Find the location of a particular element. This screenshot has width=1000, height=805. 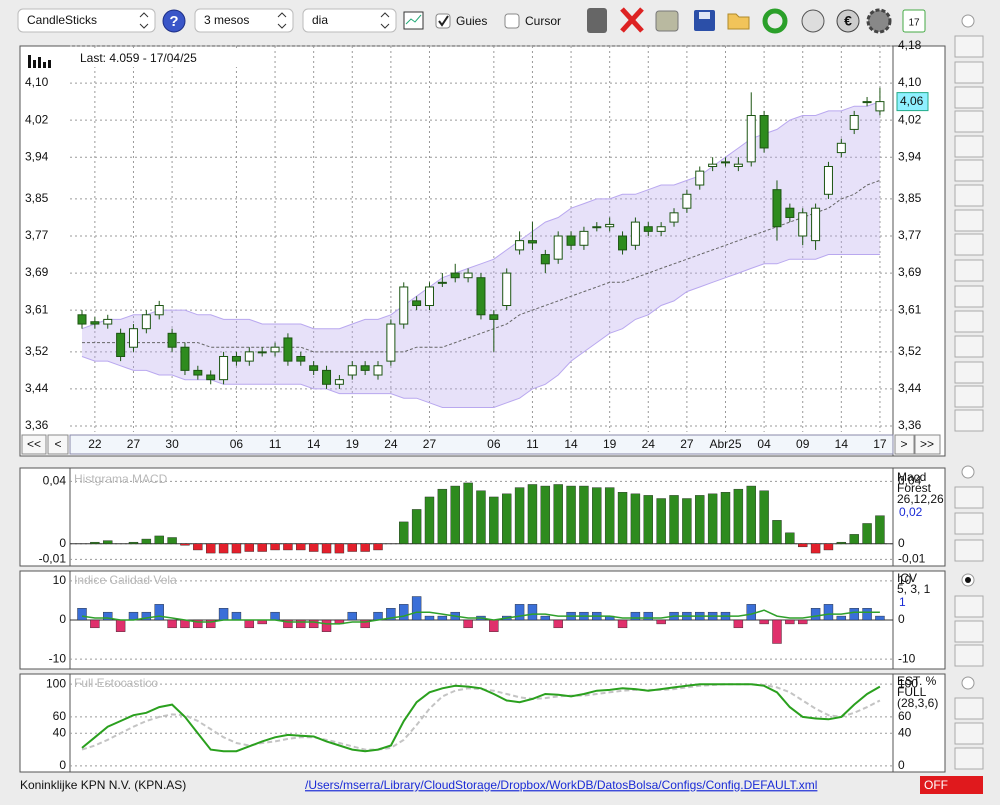

legend-text: 26,12,26 is located at coordinates (920, 499).